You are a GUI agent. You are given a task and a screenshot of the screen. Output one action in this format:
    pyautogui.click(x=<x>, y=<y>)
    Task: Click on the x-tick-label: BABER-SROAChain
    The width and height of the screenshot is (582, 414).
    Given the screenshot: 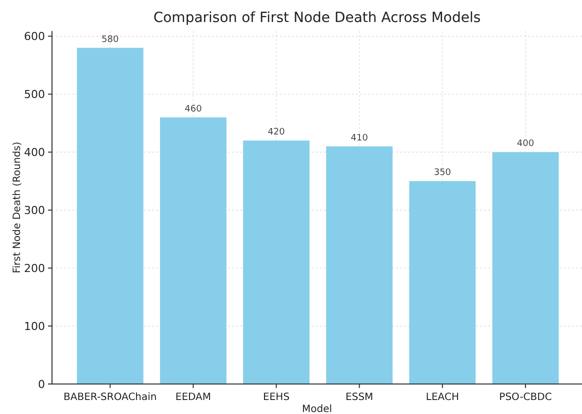 What is the action you would take?
    pyautogui.click(x=110, y=397)
    